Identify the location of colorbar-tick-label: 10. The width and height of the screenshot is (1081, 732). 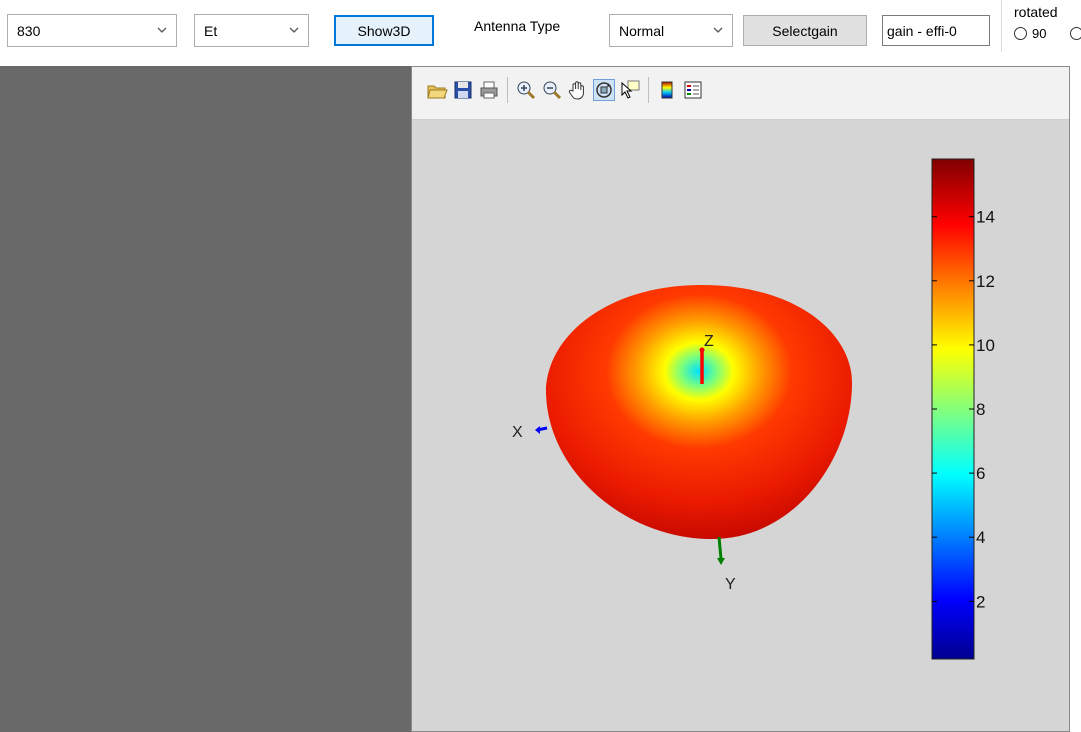
(985, 345).